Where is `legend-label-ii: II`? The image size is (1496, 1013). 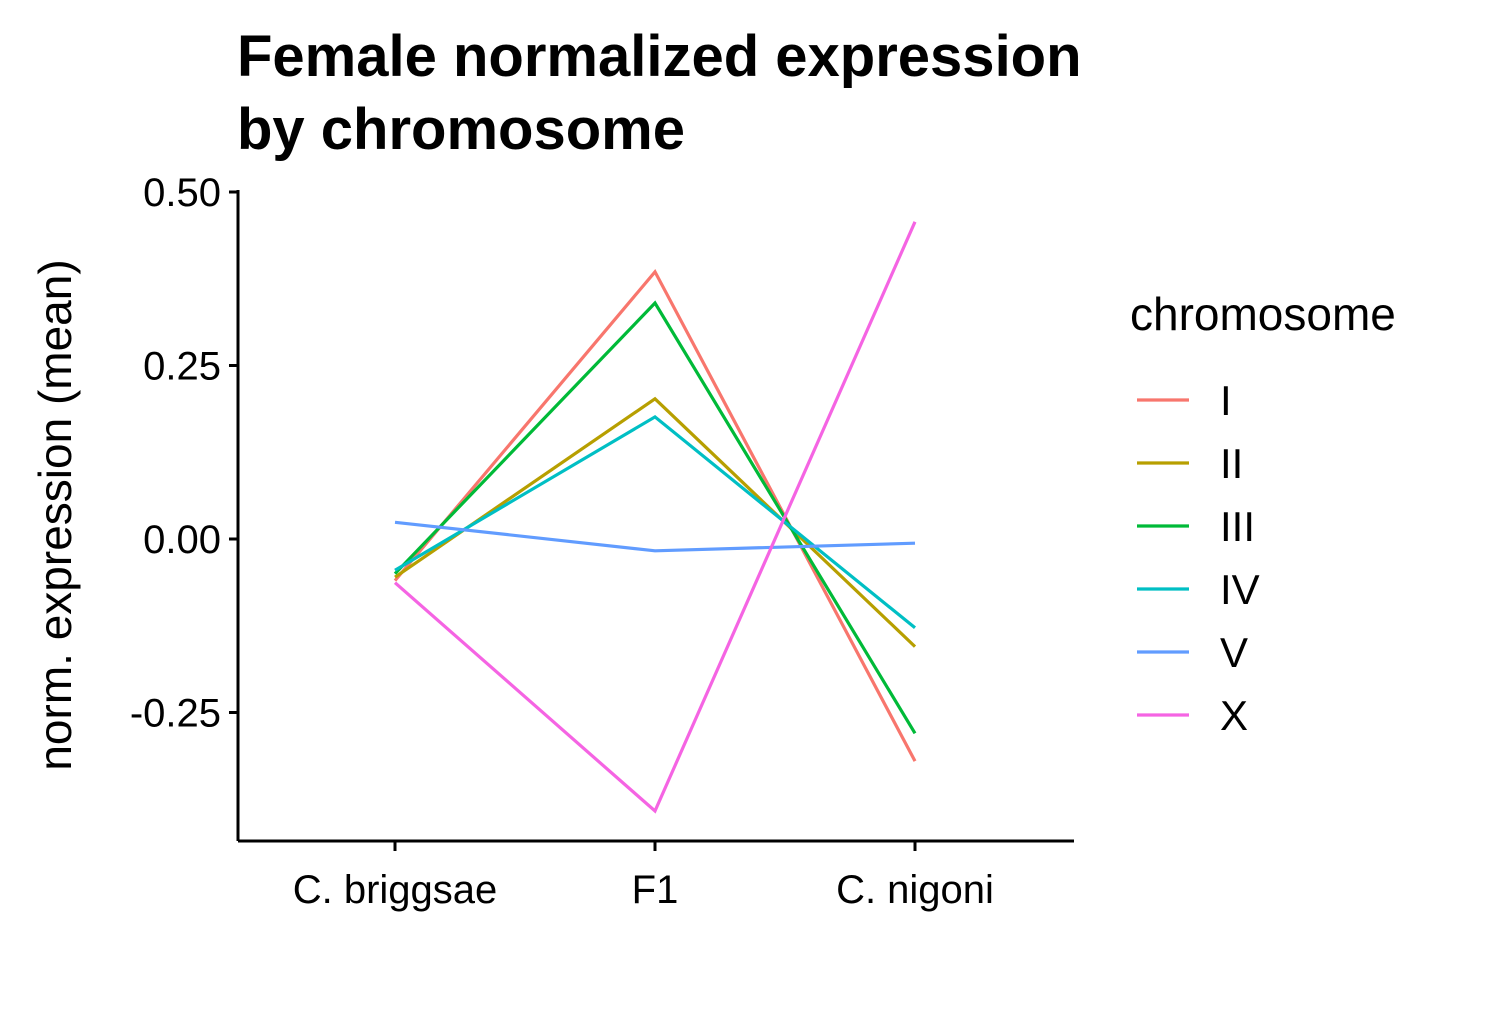
legend-label-ii: II is located at coordinates (1231, 463).